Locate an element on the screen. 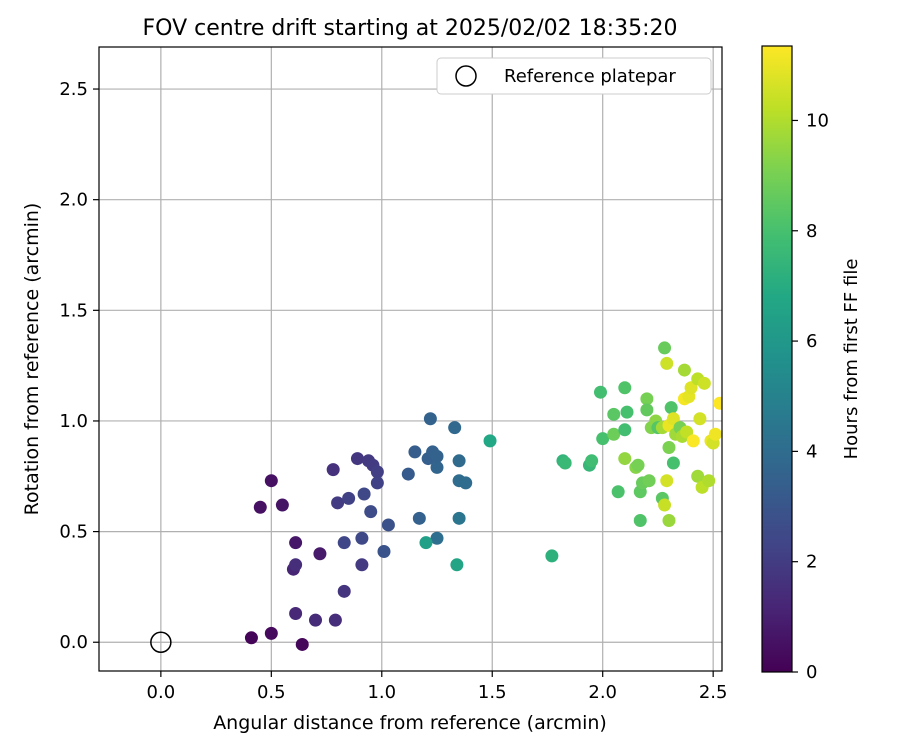 The height and width of the screenshot is (754, 900). legend: Reference platepar is located at coordinates (574, 76).